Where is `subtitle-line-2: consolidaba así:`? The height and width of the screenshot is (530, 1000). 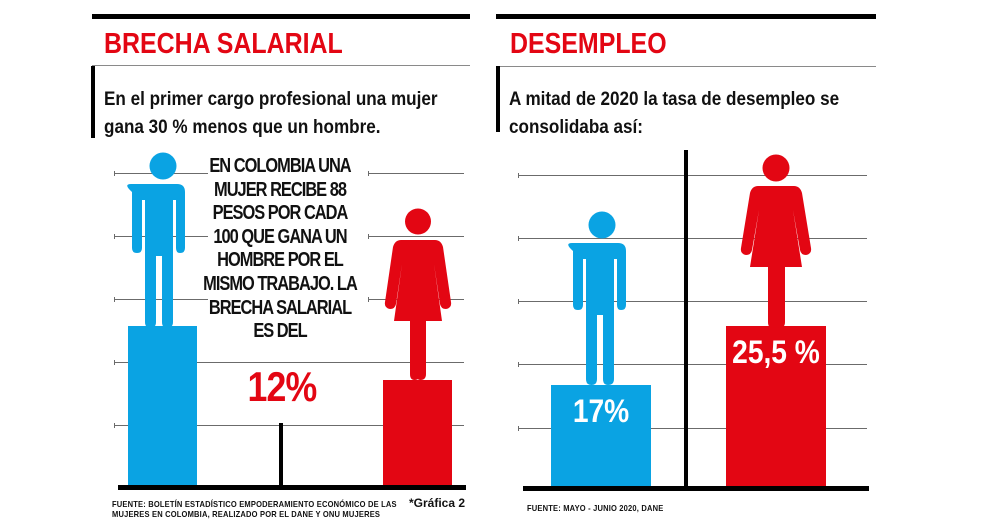
subtitle-line-2: consolidaba así: is located at coordinates (576, 127).